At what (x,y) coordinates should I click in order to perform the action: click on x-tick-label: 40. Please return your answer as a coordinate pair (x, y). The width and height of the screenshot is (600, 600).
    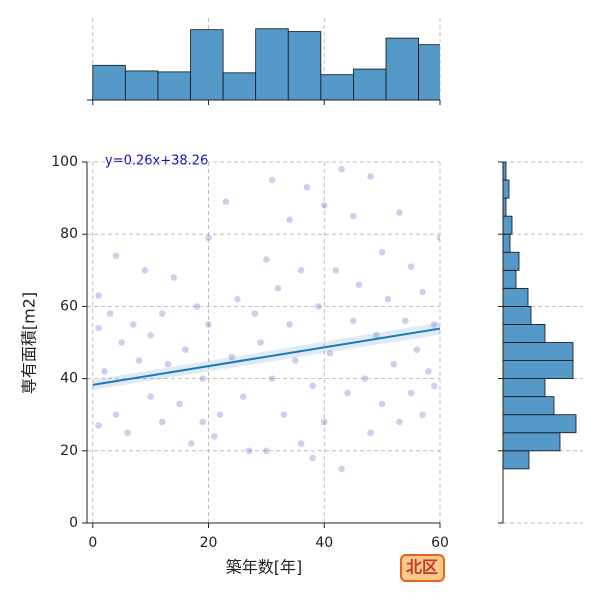
    Looking at the image, I should click on (324, 543).